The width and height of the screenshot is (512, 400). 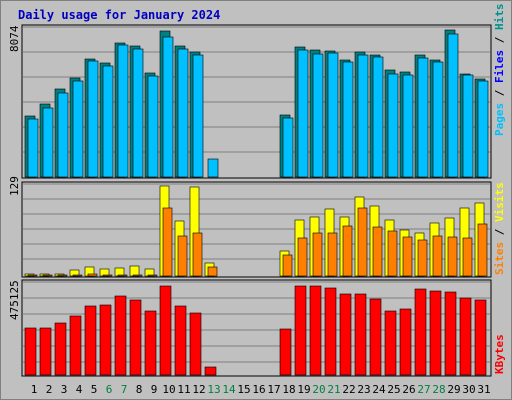 What do you see at coordinates (14, 186) in the screenshot?
I see `panel-visits-ymax: 129` at bounding box center [14, 186].